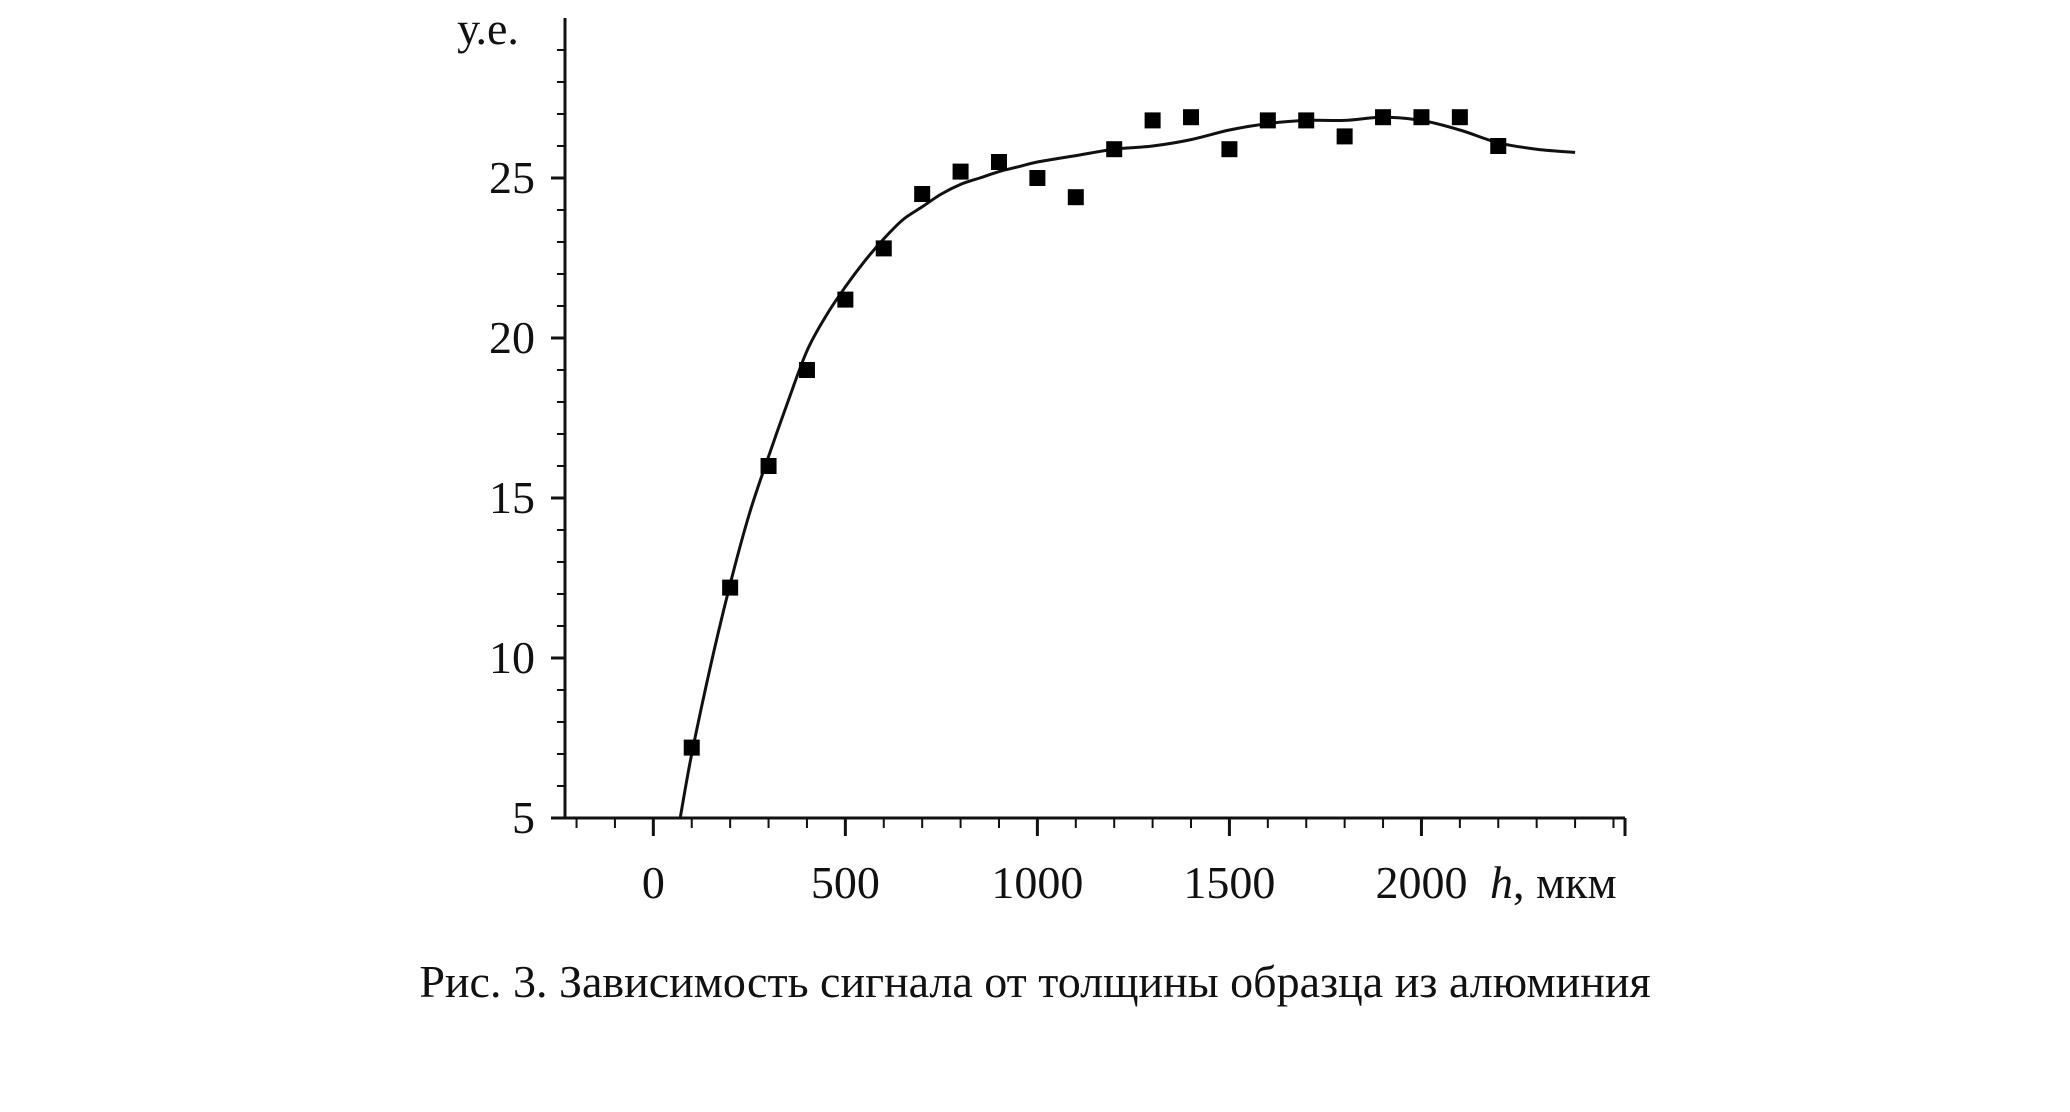 This screenshot has height=1112, width=2070. Describe the element at coordinates (488, 28) in the screenshot. I see `y-axis-label: у.е.` at that location.